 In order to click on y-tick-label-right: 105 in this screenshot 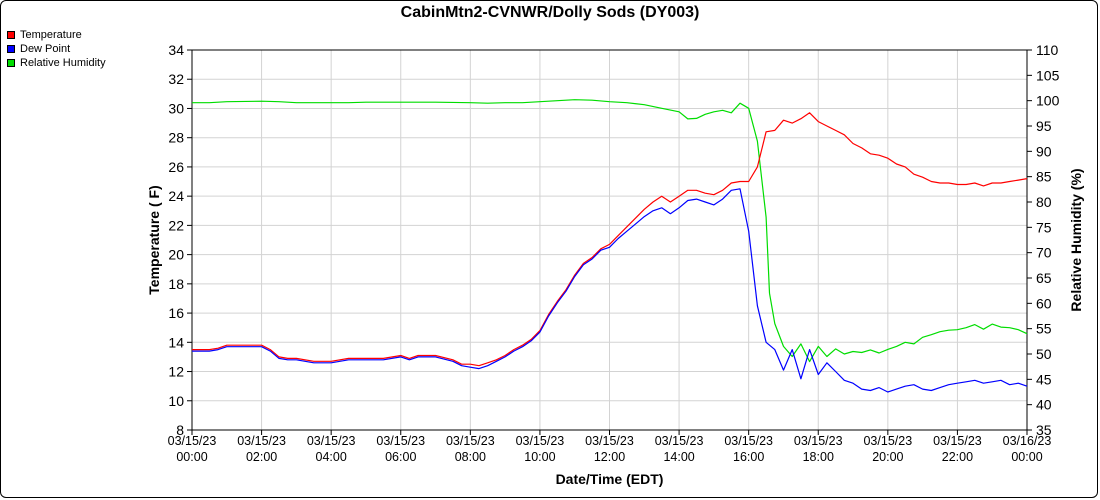, I will do `click(1048, 75)`.